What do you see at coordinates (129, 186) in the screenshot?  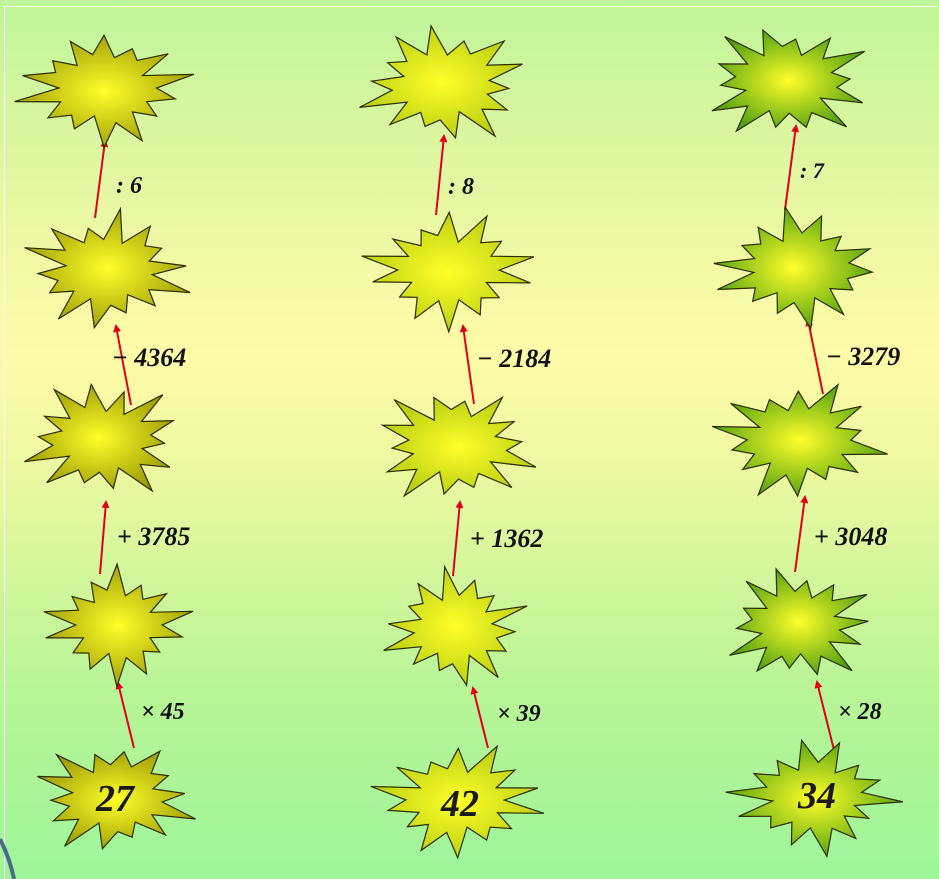 I see `op-col1-divide: : 6` at bounding box center [129, 186].